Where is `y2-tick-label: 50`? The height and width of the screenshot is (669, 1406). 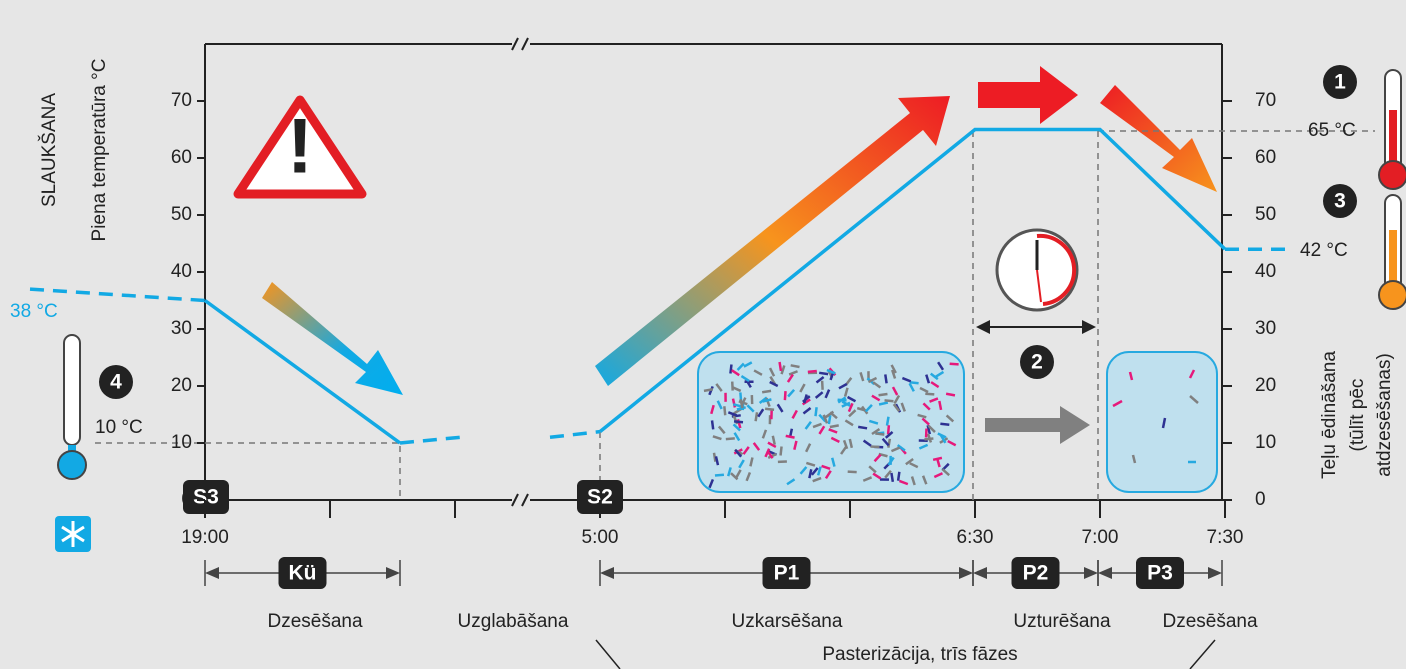
y2-tick-label: 50 is located at coordinates (1265, 214).